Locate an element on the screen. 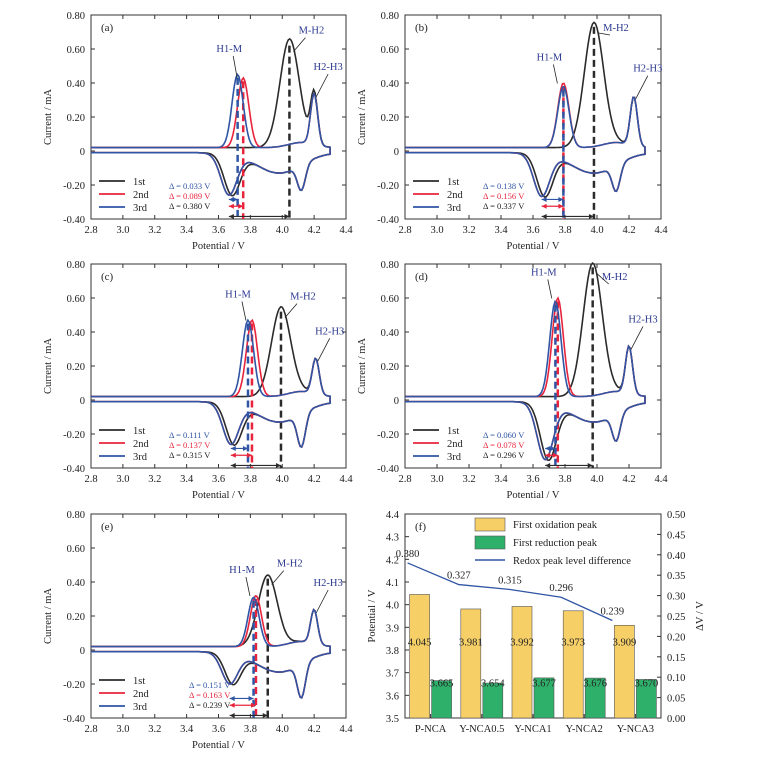 The width and height of the screenshot is (763, 760). plot-frame is located at coordinates (533, 366).